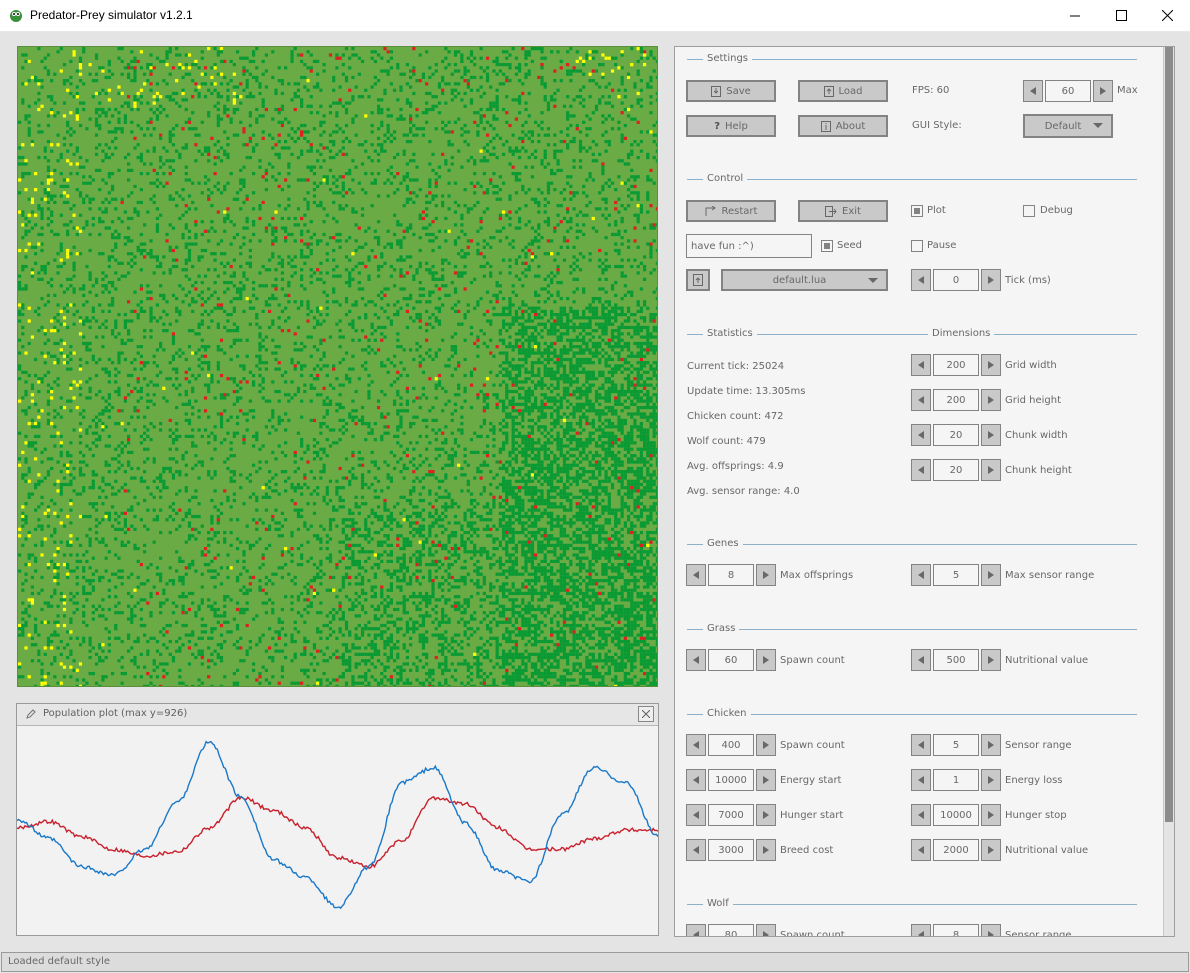  What do you see at coordinates (1075, 15) in the screenshot?
I see `minimize-button` at bounding box center [1075, 15].